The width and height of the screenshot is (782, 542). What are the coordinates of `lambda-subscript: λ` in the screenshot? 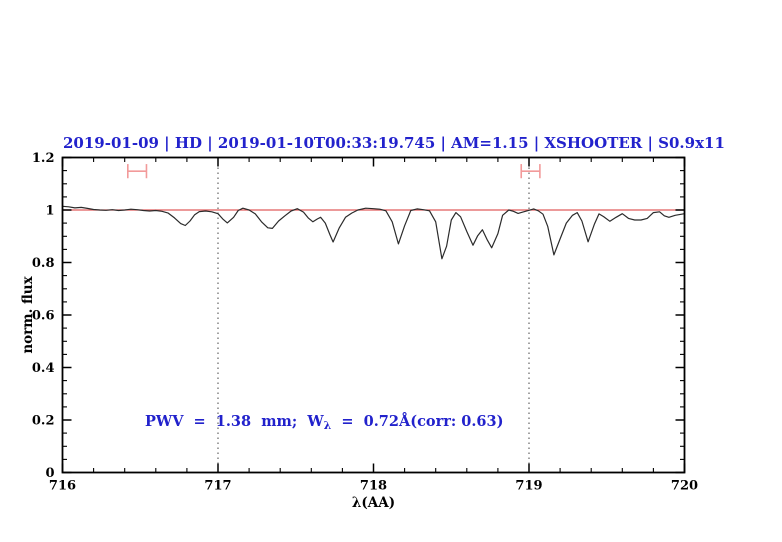 It's located at (327, 425).